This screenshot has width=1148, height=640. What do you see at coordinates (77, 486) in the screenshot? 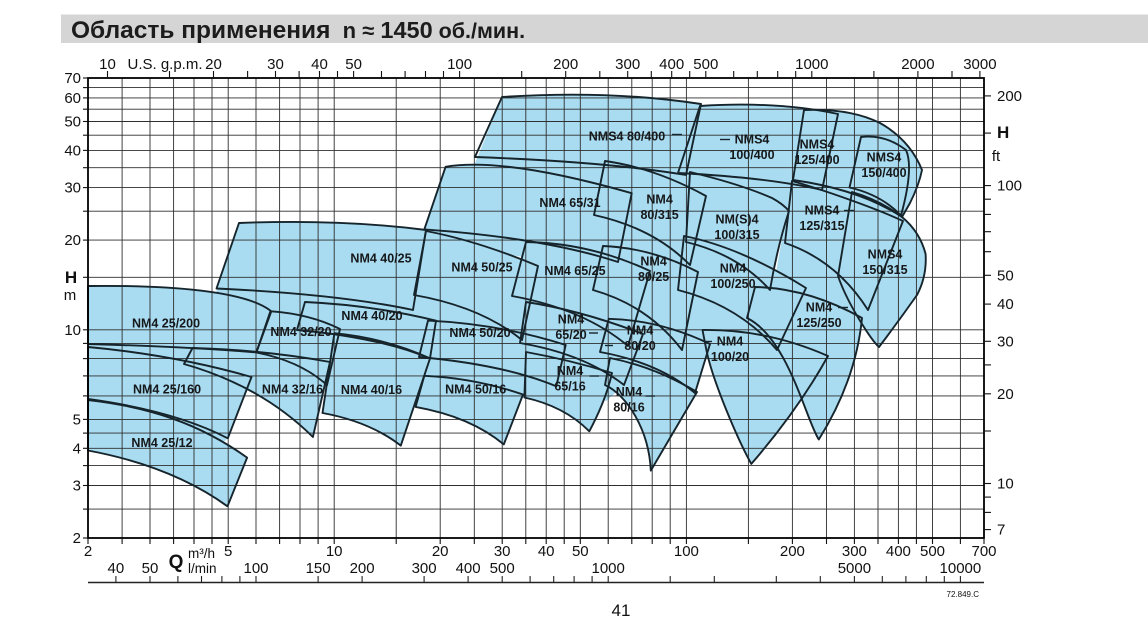
I see `svg-text: 3` at bounding box center [77, 486].